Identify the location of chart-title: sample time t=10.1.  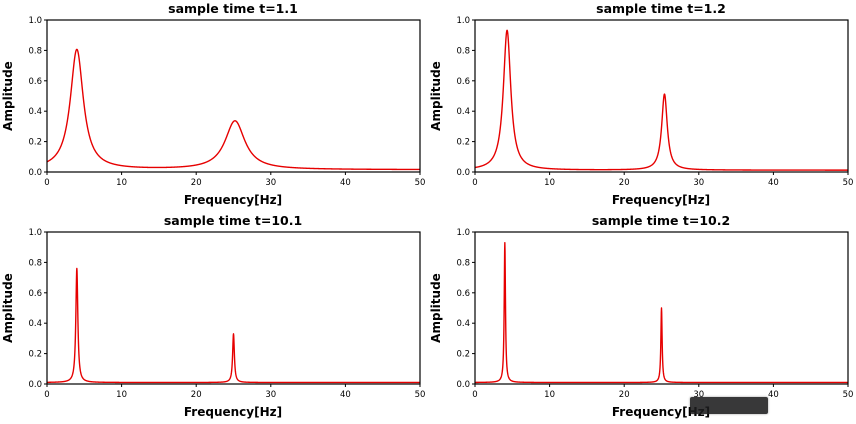
(233, 220).